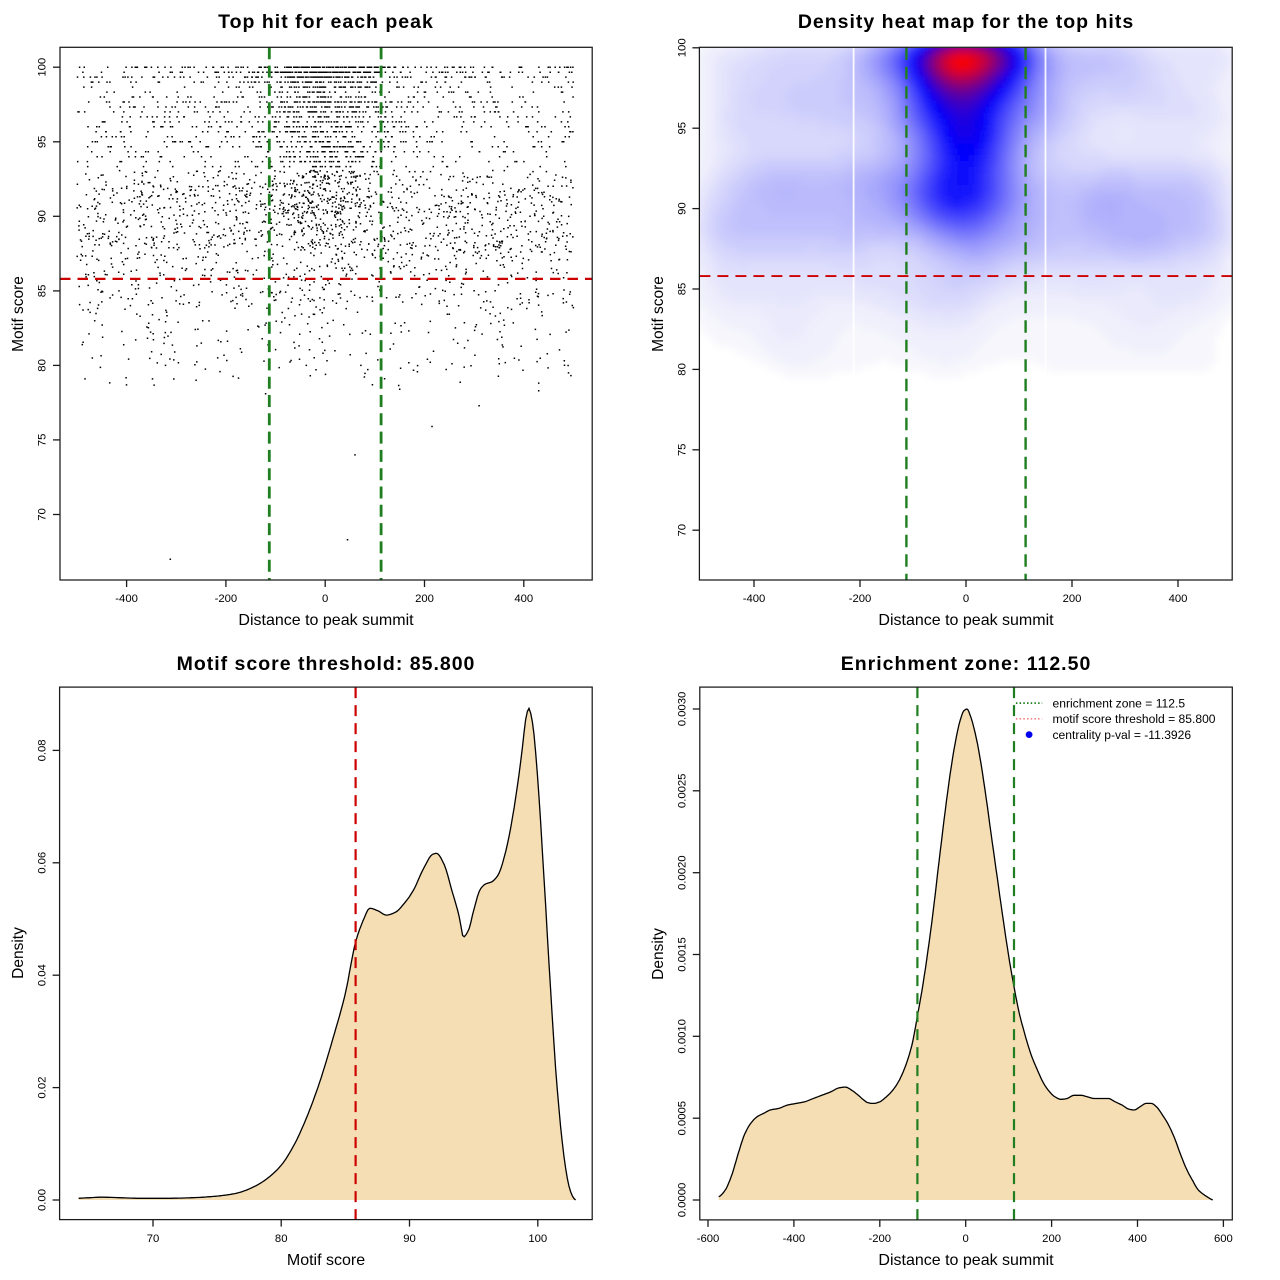 The height and width of the screenshot is (1280, 1280). Describe the element at coordinates (1134, 719) in the screenshot. I see `svg-text: motif score threshold = 85.800` at that location.